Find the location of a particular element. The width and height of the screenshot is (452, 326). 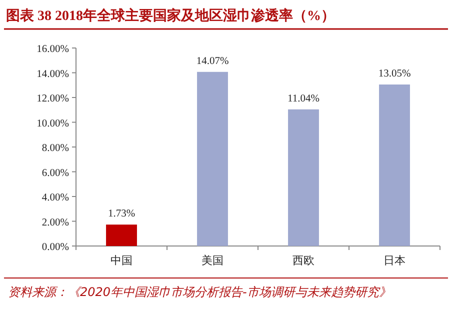

data-label: 13.05% is located at coordinates (394, 74).